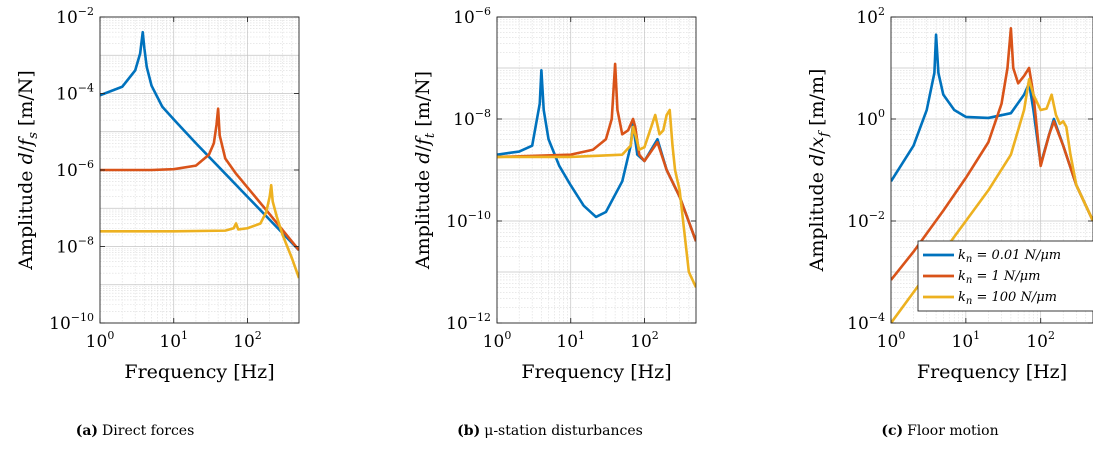 The image size is (1093, 459). Describe the element at coordinates (468, 322) in the screenshot. I see `y-tick-label: 10⁻¹²` at that location.